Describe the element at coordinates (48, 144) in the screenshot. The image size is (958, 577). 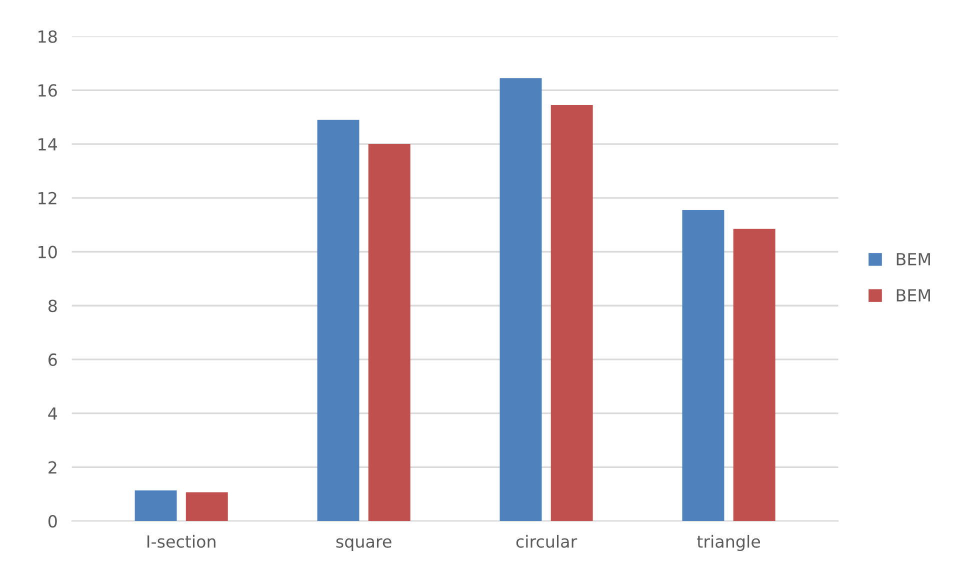
I see `y-tick-label: 14` at that location.